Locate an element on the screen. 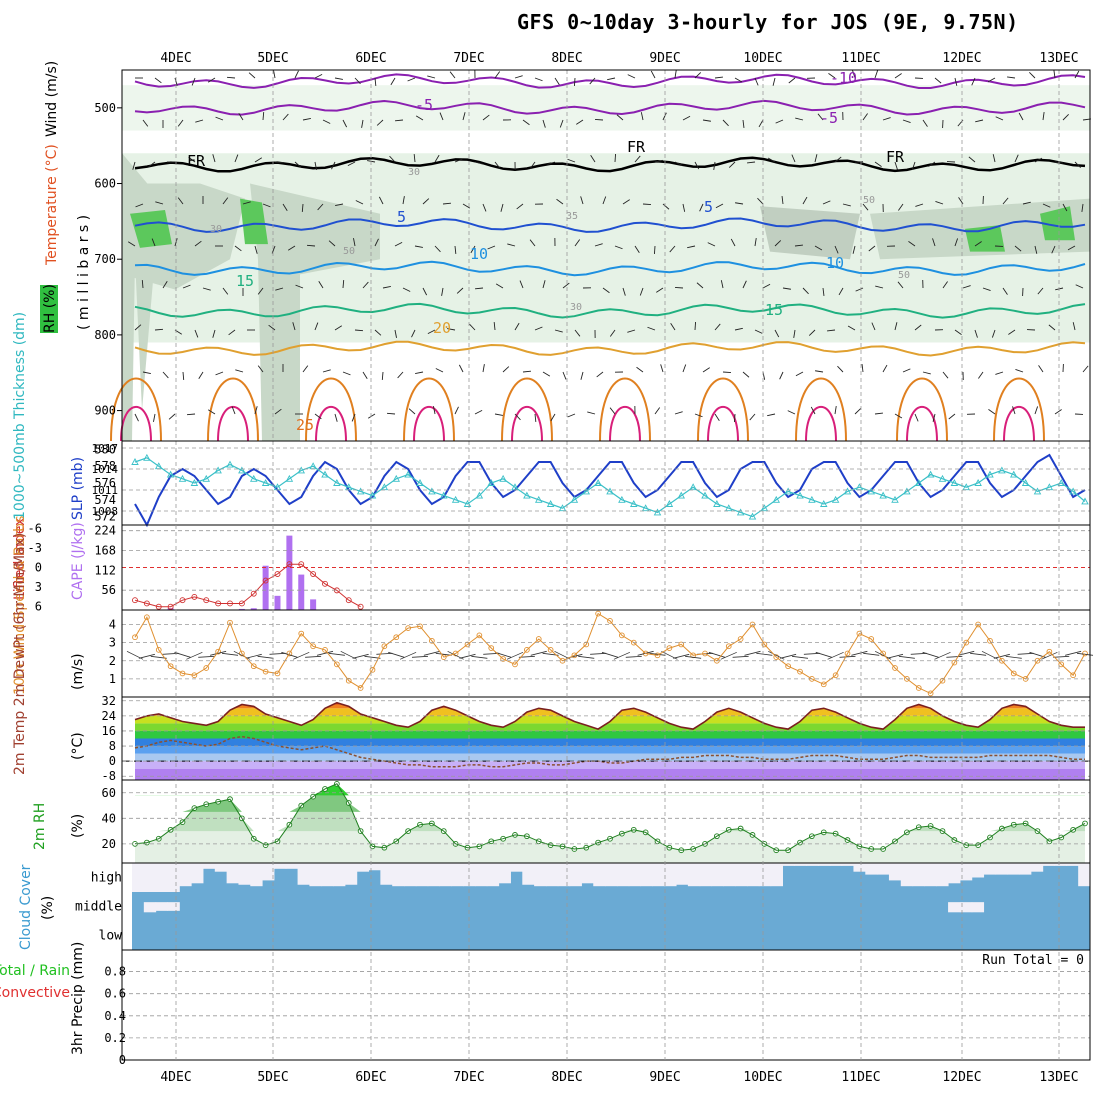  rh-axis-title: RH (%) is located at coordinates (50, 308).